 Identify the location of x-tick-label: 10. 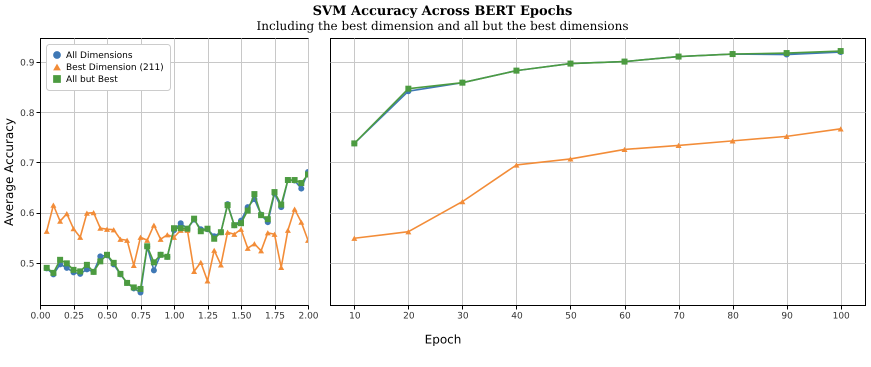
(355, 317).